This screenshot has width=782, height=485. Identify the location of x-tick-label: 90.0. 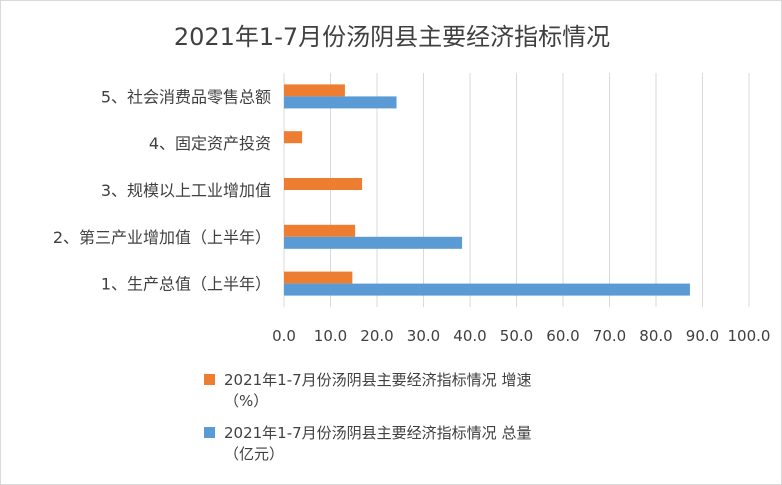
(702, 336).